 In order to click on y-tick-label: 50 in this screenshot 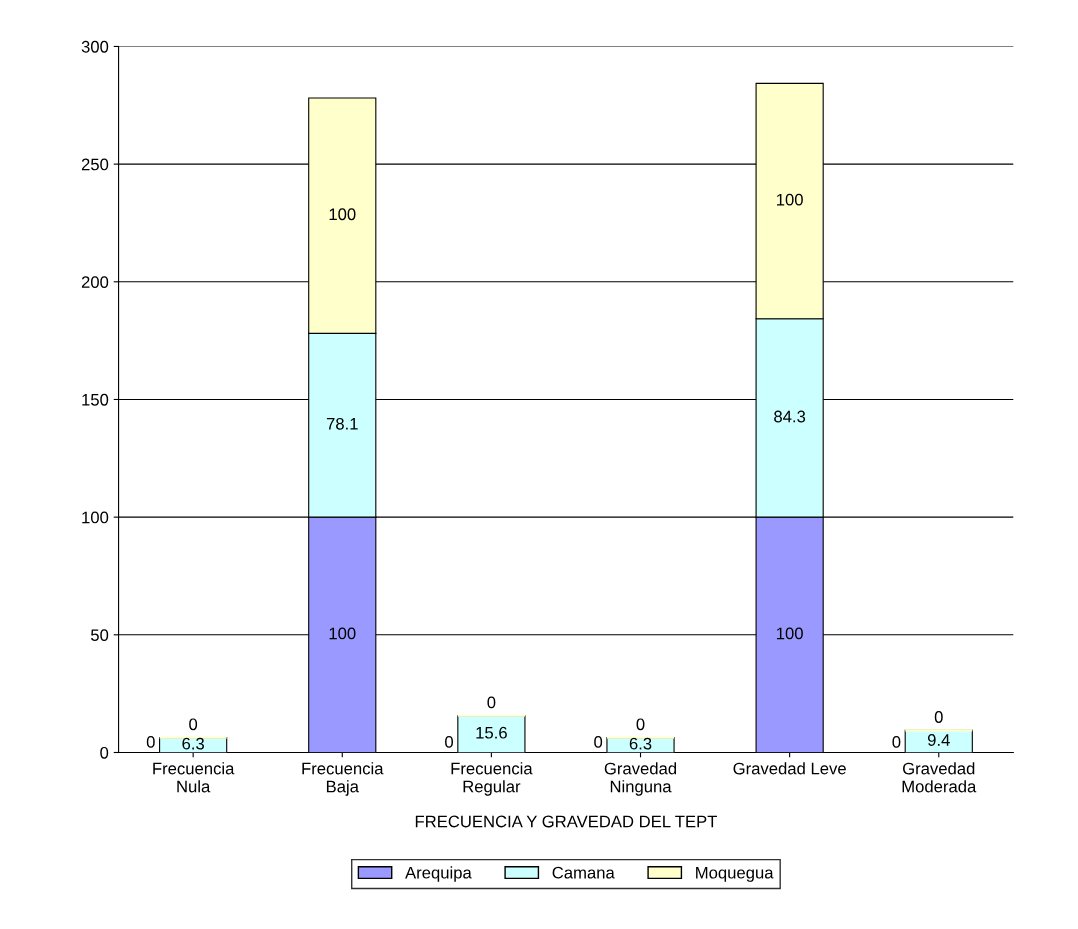, I will do `click(99, 635)`.